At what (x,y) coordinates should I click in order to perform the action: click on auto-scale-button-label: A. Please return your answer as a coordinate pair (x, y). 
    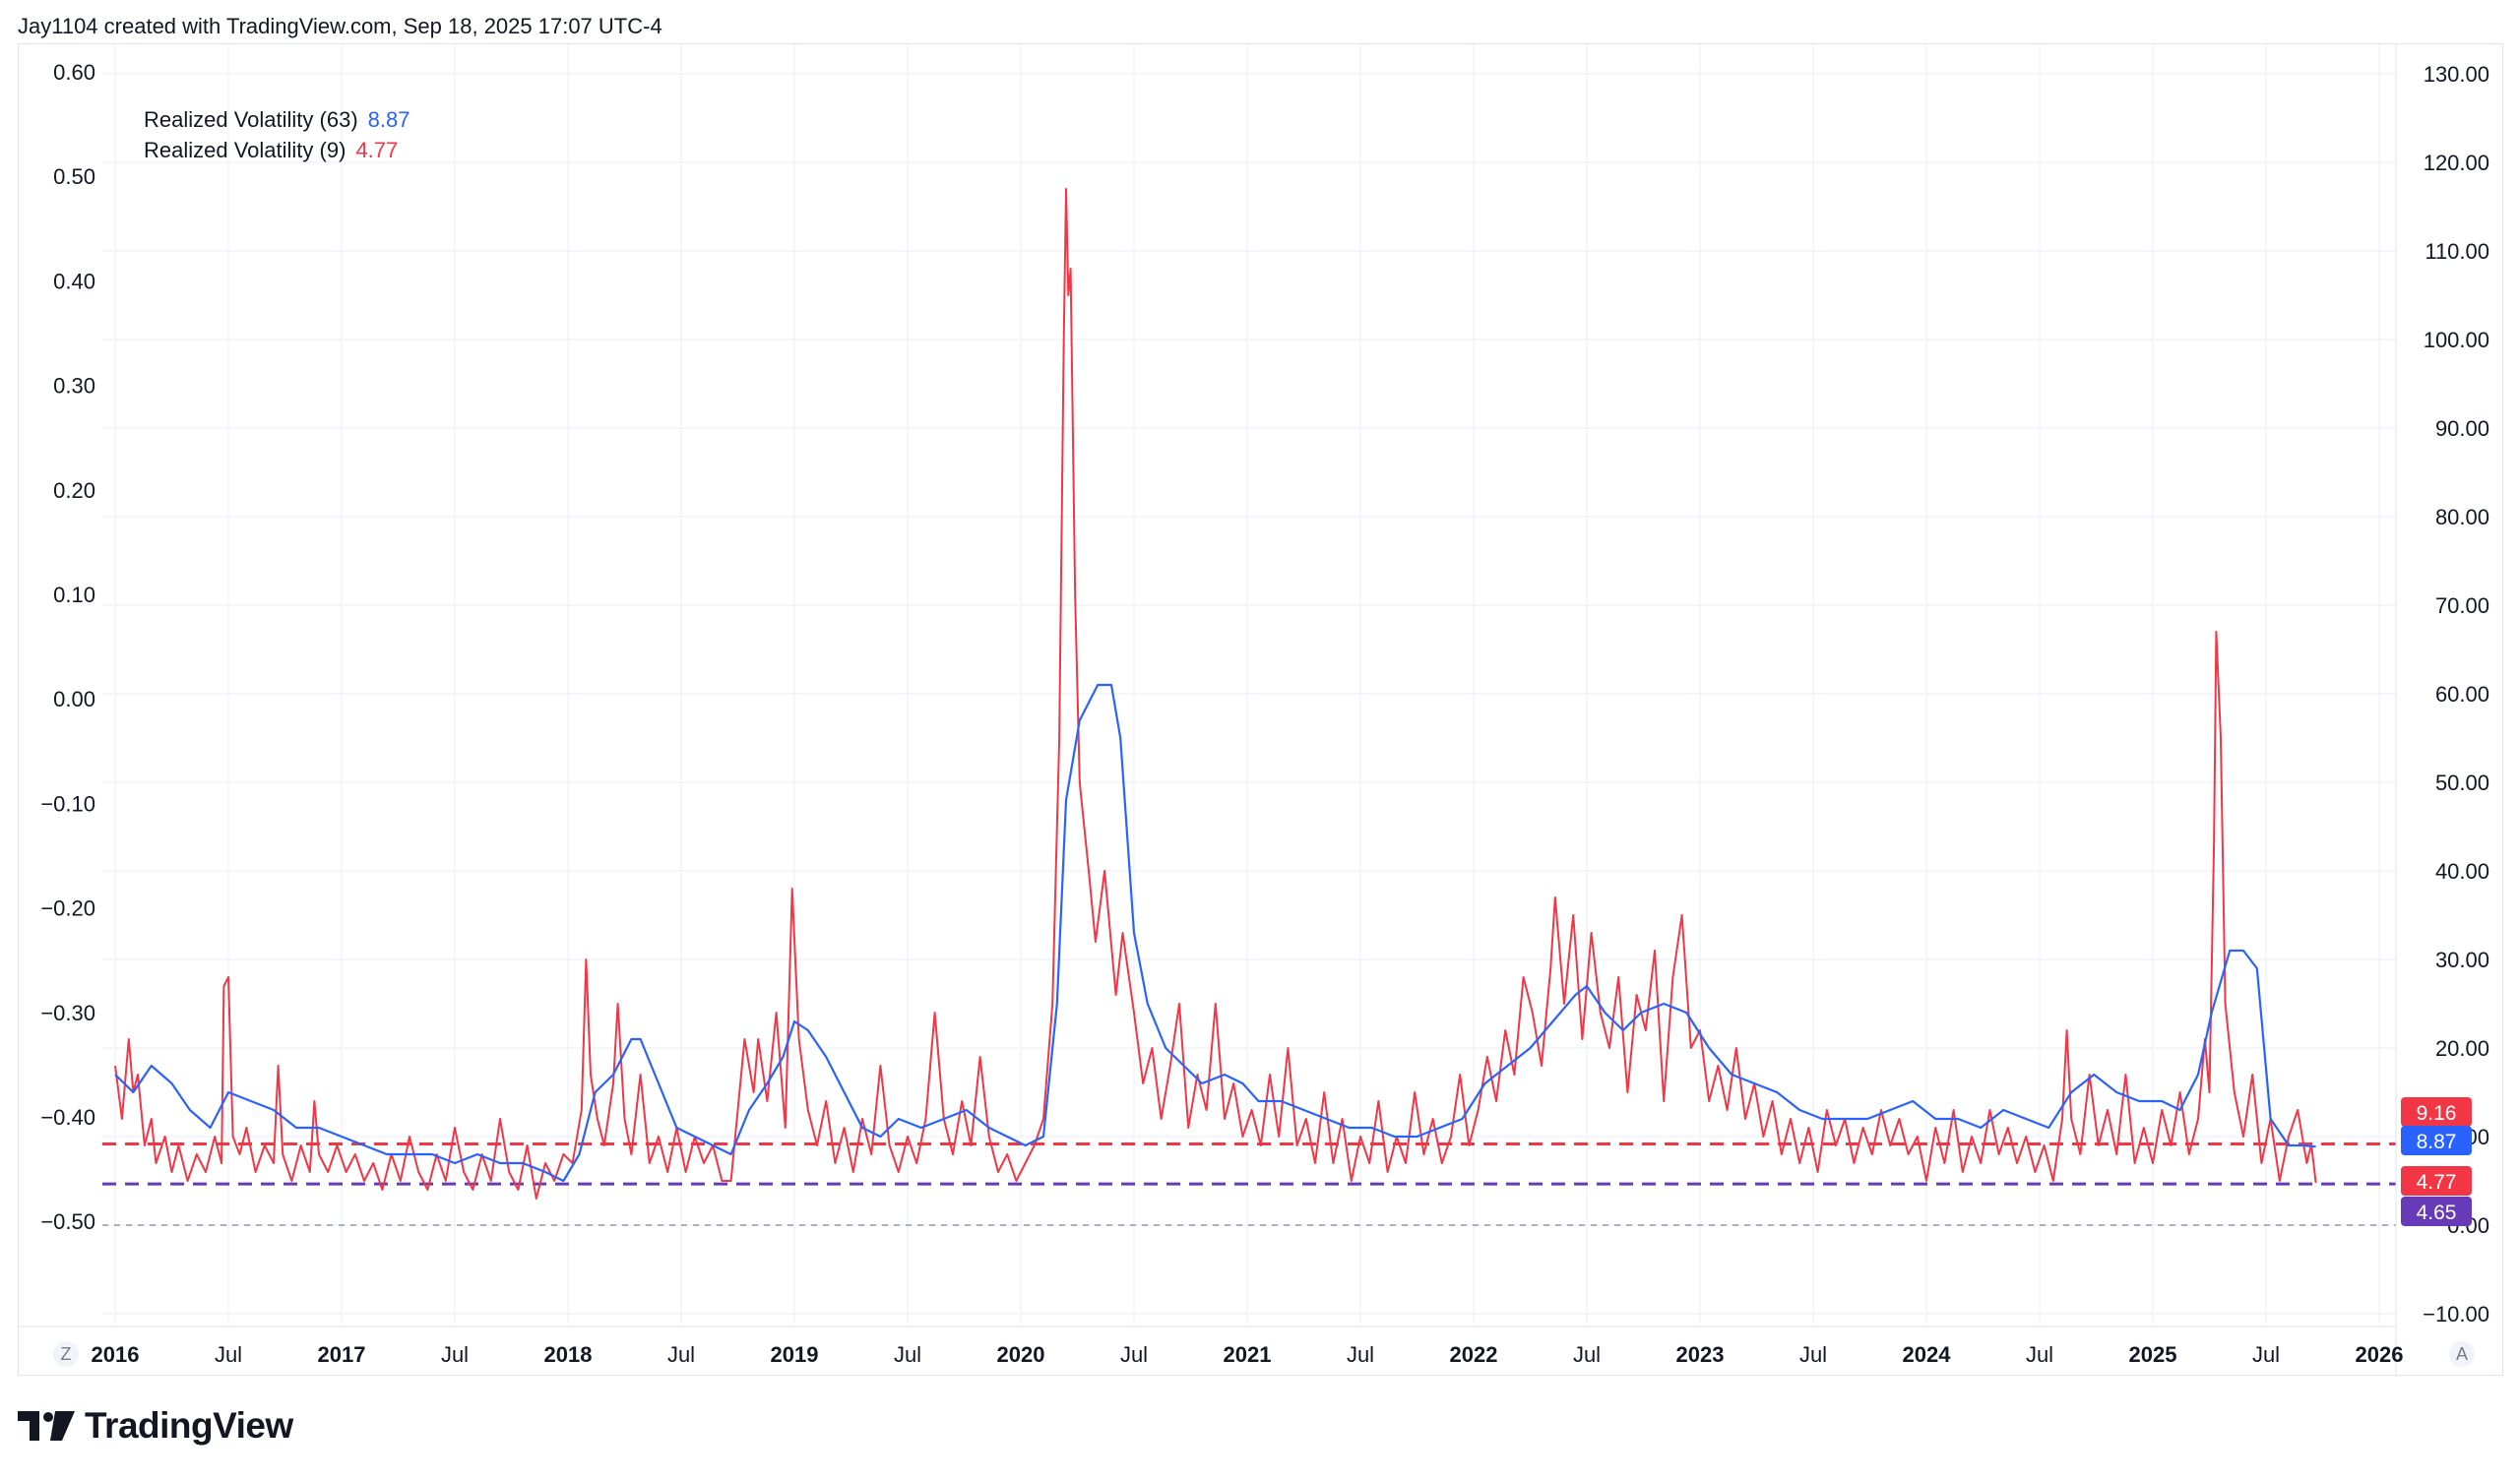
    Looking at the image, I should click on (2462, 1354).